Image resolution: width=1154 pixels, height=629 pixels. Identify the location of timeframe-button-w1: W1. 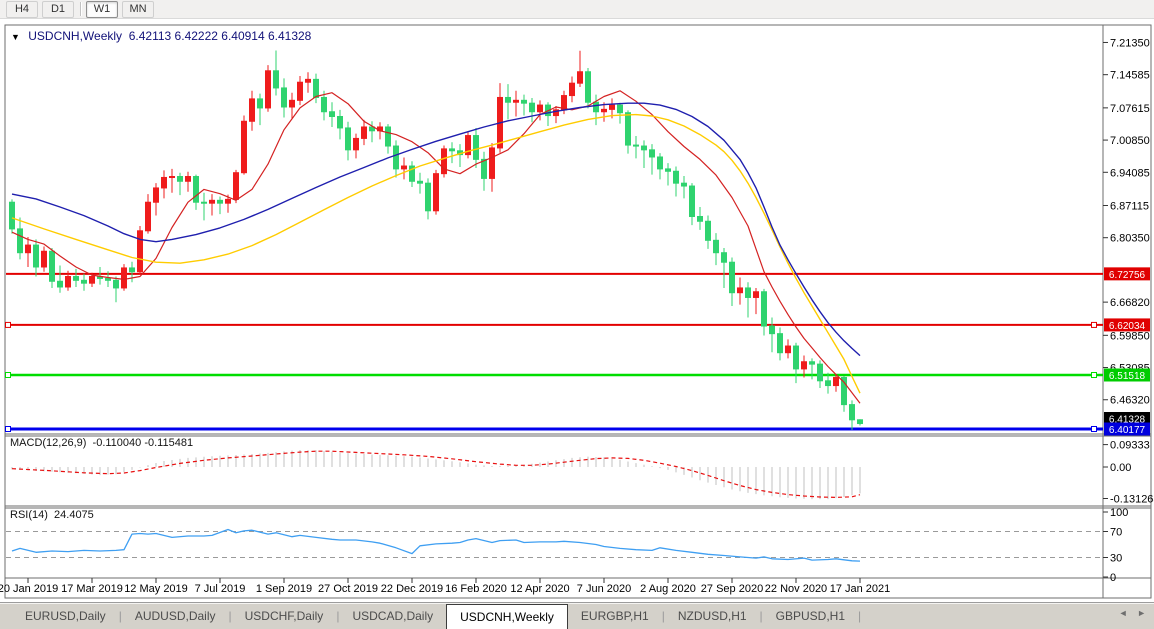
(102, 9).